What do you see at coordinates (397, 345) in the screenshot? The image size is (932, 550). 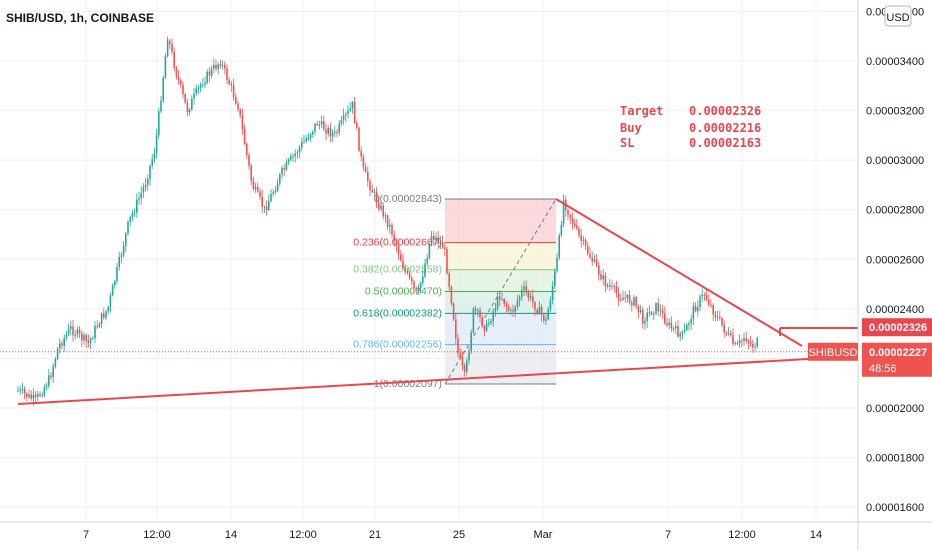 I see `fib-label-0.786: 0.786(0.00002256)` at bounding box center [397, 345].